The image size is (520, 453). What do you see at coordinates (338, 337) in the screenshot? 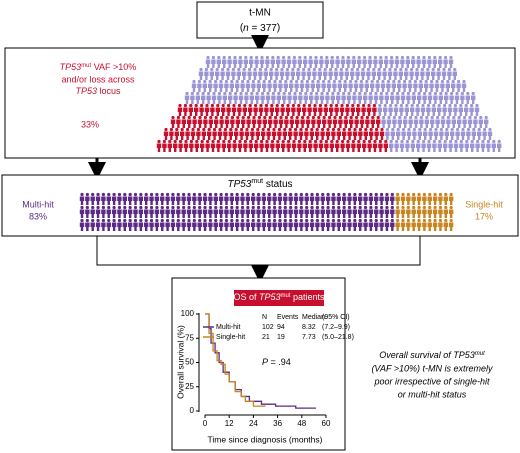
I see `legend-cell: (5.0–21.8)` at bounding box center [338, 337].